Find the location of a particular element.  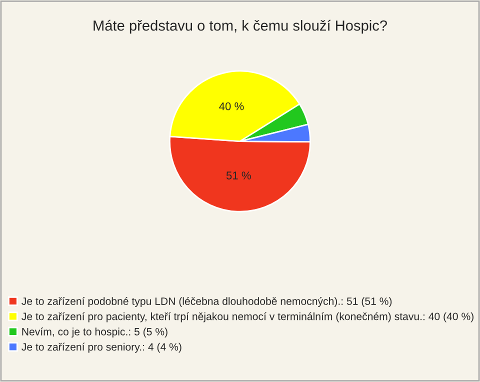

legend-label: Je to zařízení podobné typu LDN (léčebna dlouhodobě nemocných).: 51 (51 %) is located at coordinates (207, 302).